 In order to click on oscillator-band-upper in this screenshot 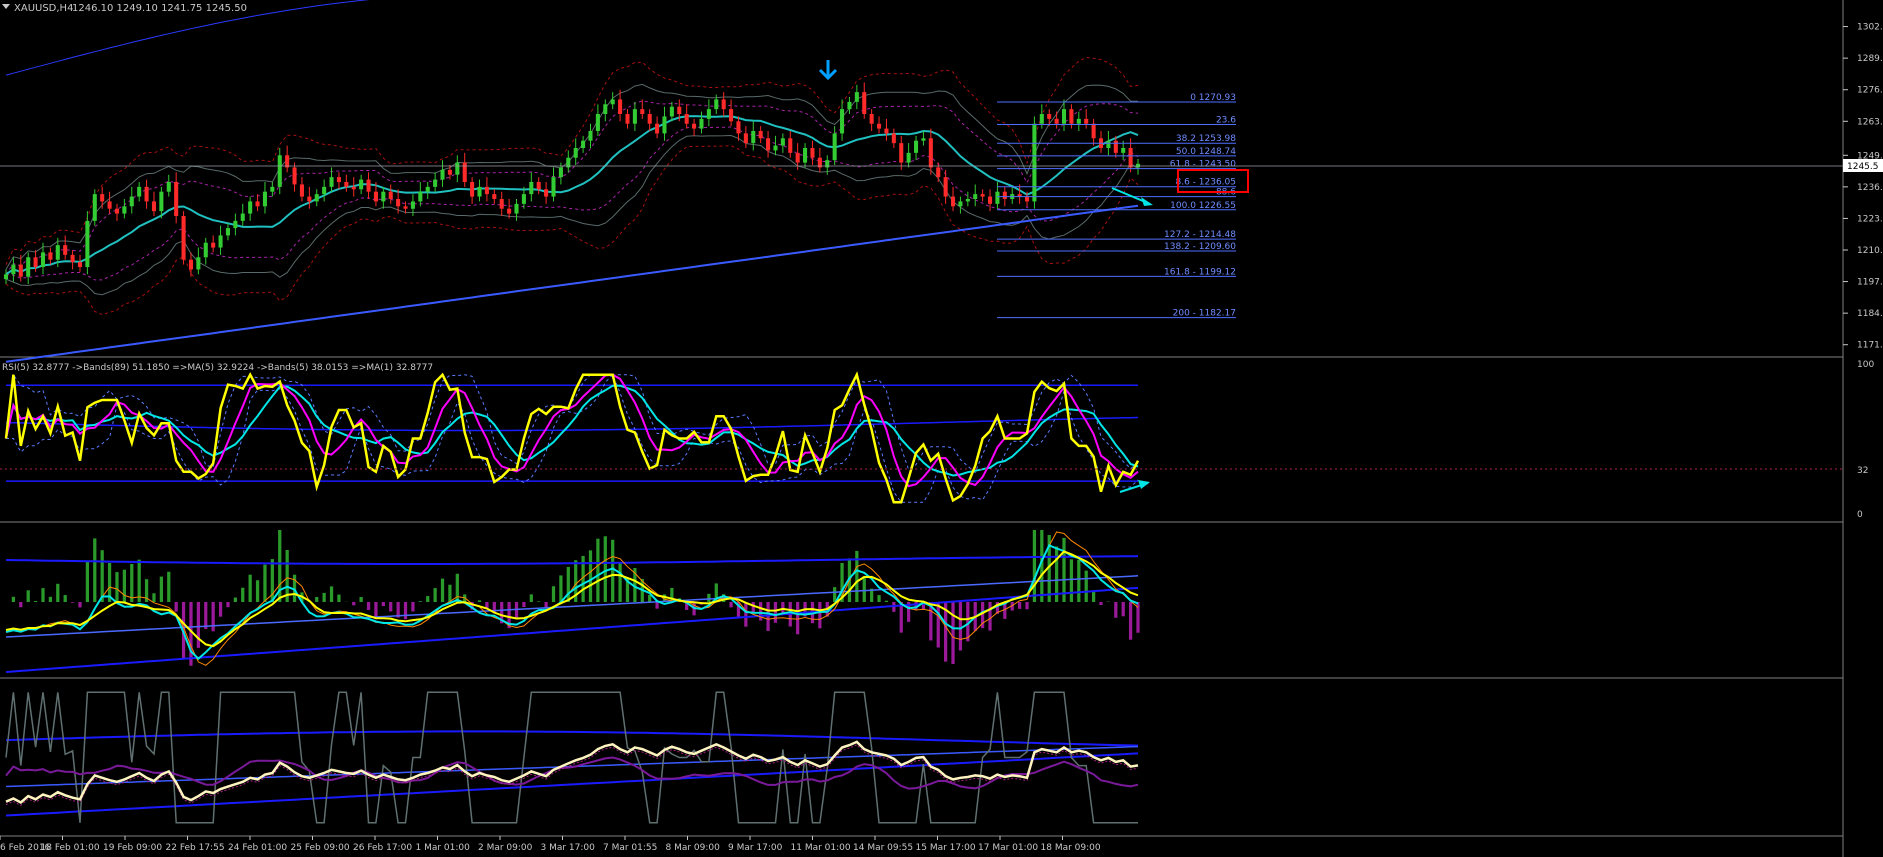, I will do `click(572, 738)`.